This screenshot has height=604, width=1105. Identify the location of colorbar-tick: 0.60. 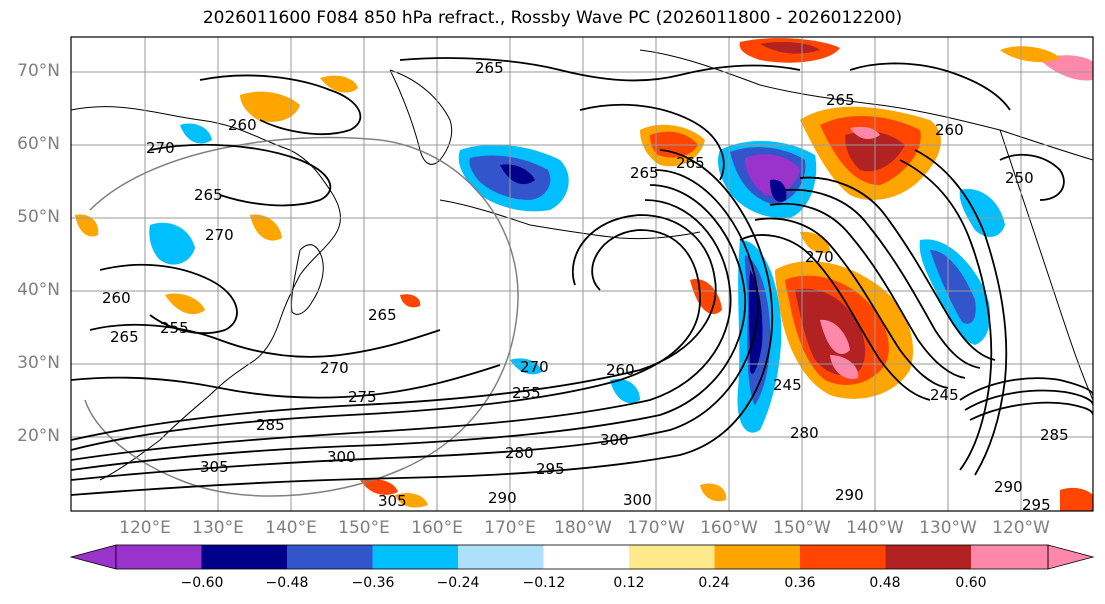
(971, 583).